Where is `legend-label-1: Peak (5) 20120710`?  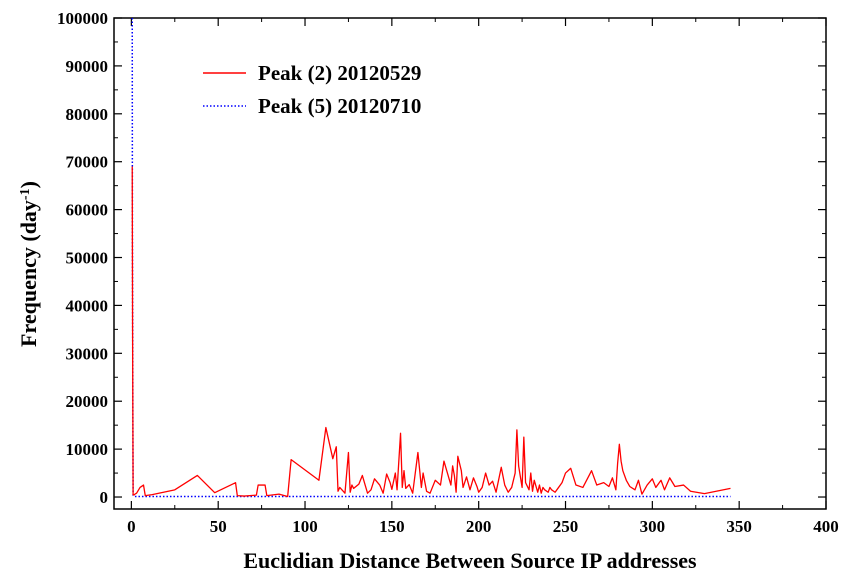
legend-label-1: Peak (5) 20120710 is located at coordinates (339, 106).